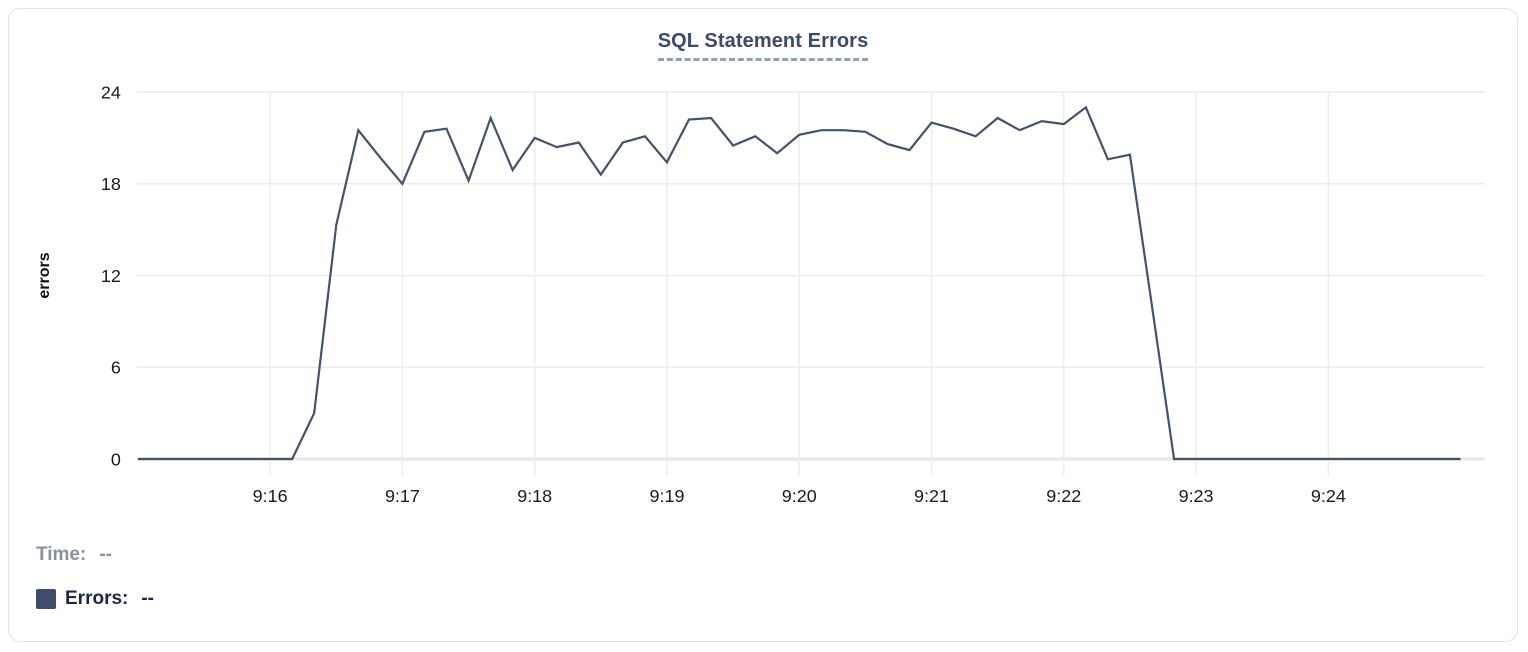 The image size is (1528, 652). I want to click on errors-readout-label: Errors:, so click(97, 598).